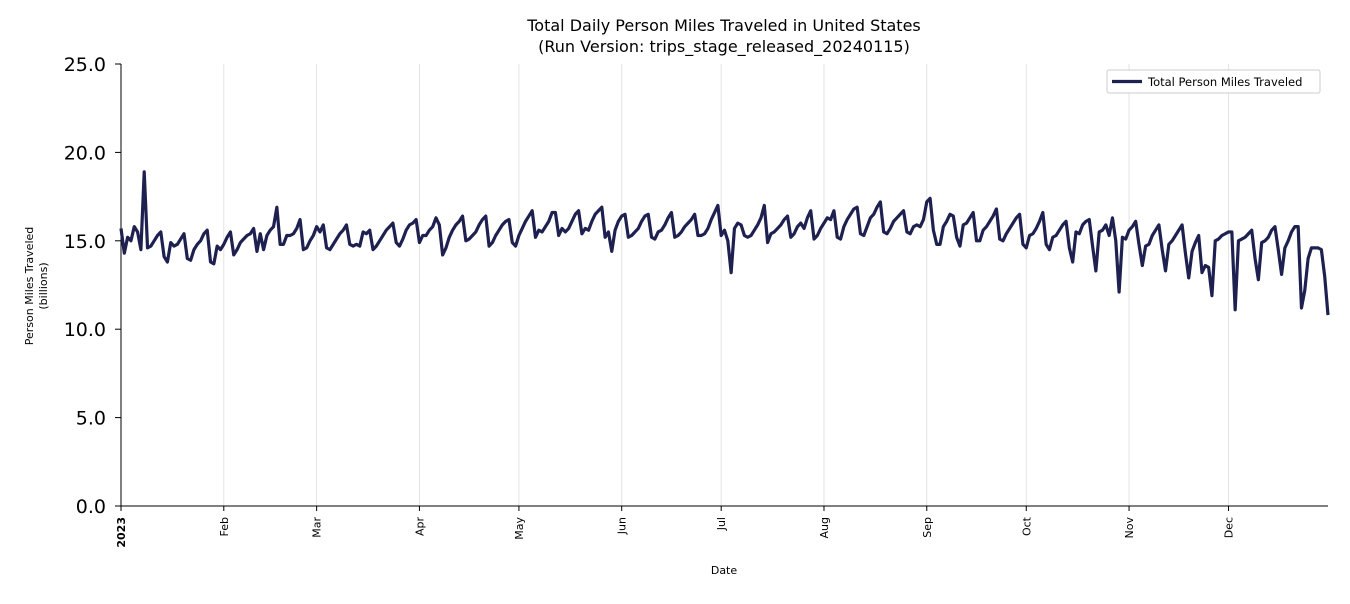  I want to click on x-tick-label: Jun, so click(622, 526).